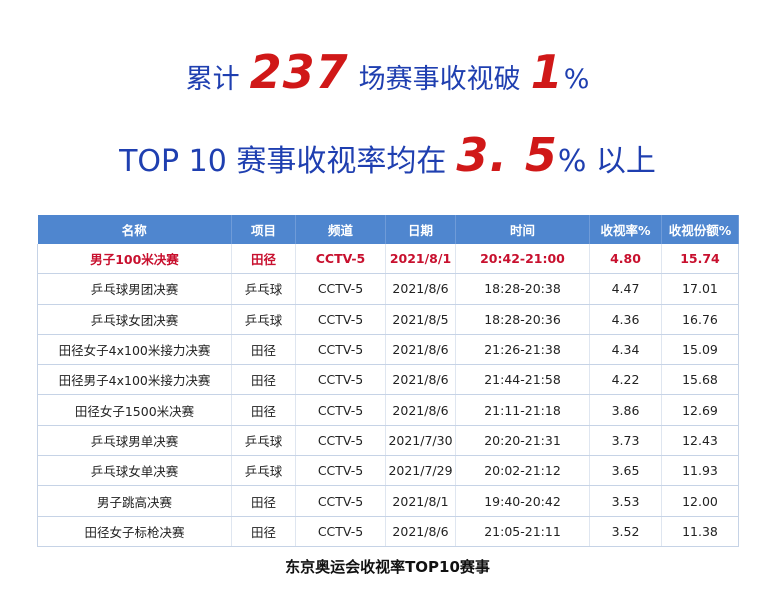 The width and height of the screenshot is (775, 591). I want to click on cell-name: 乒乓球女单决赛, so click(134, 471).